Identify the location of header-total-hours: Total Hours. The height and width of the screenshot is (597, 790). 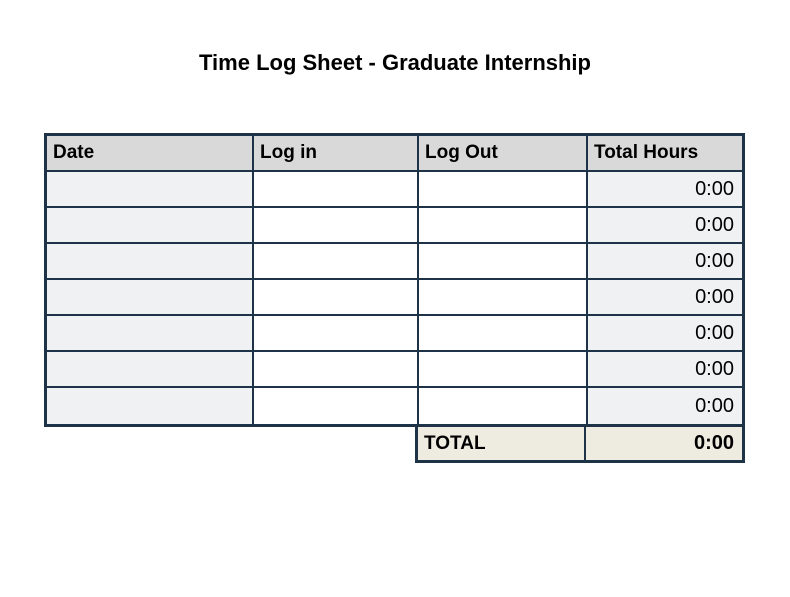
(665, 154).